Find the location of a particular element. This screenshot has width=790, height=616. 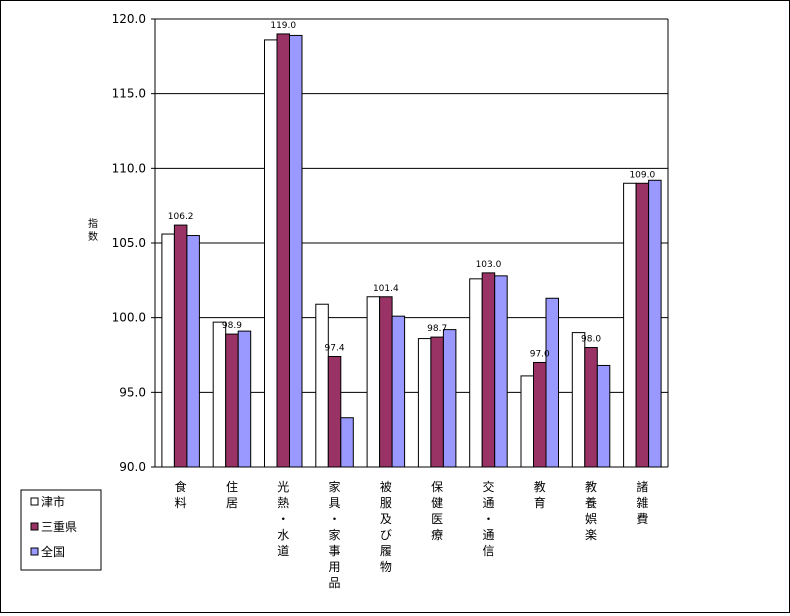

data-label: 101.4 is located at coordinates (386, 289).